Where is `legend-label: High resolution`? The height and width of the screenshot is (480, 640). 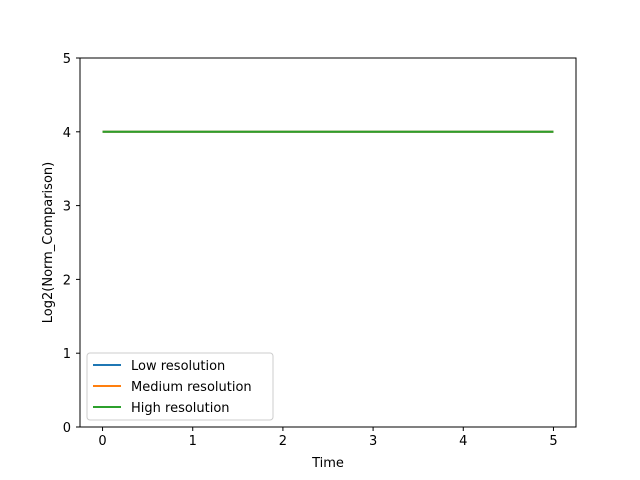 legend-label: High resolution is located at coordinates (180, 408).